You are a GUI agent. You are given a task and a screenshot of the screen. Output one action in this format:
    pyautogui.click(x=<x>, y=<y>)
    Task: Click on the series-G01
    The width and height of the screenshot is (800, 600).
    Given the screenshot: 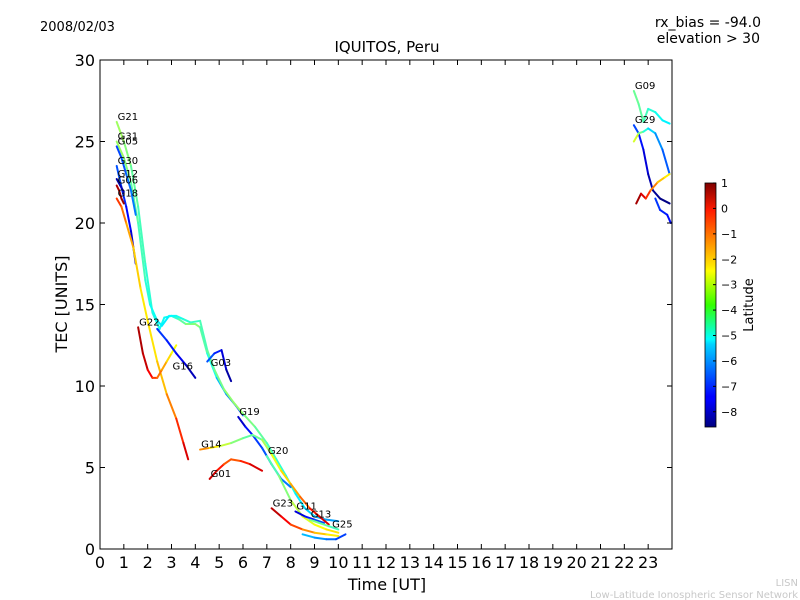 What is the action you would take?
    pyautogui.click(x=236, y=469)
    